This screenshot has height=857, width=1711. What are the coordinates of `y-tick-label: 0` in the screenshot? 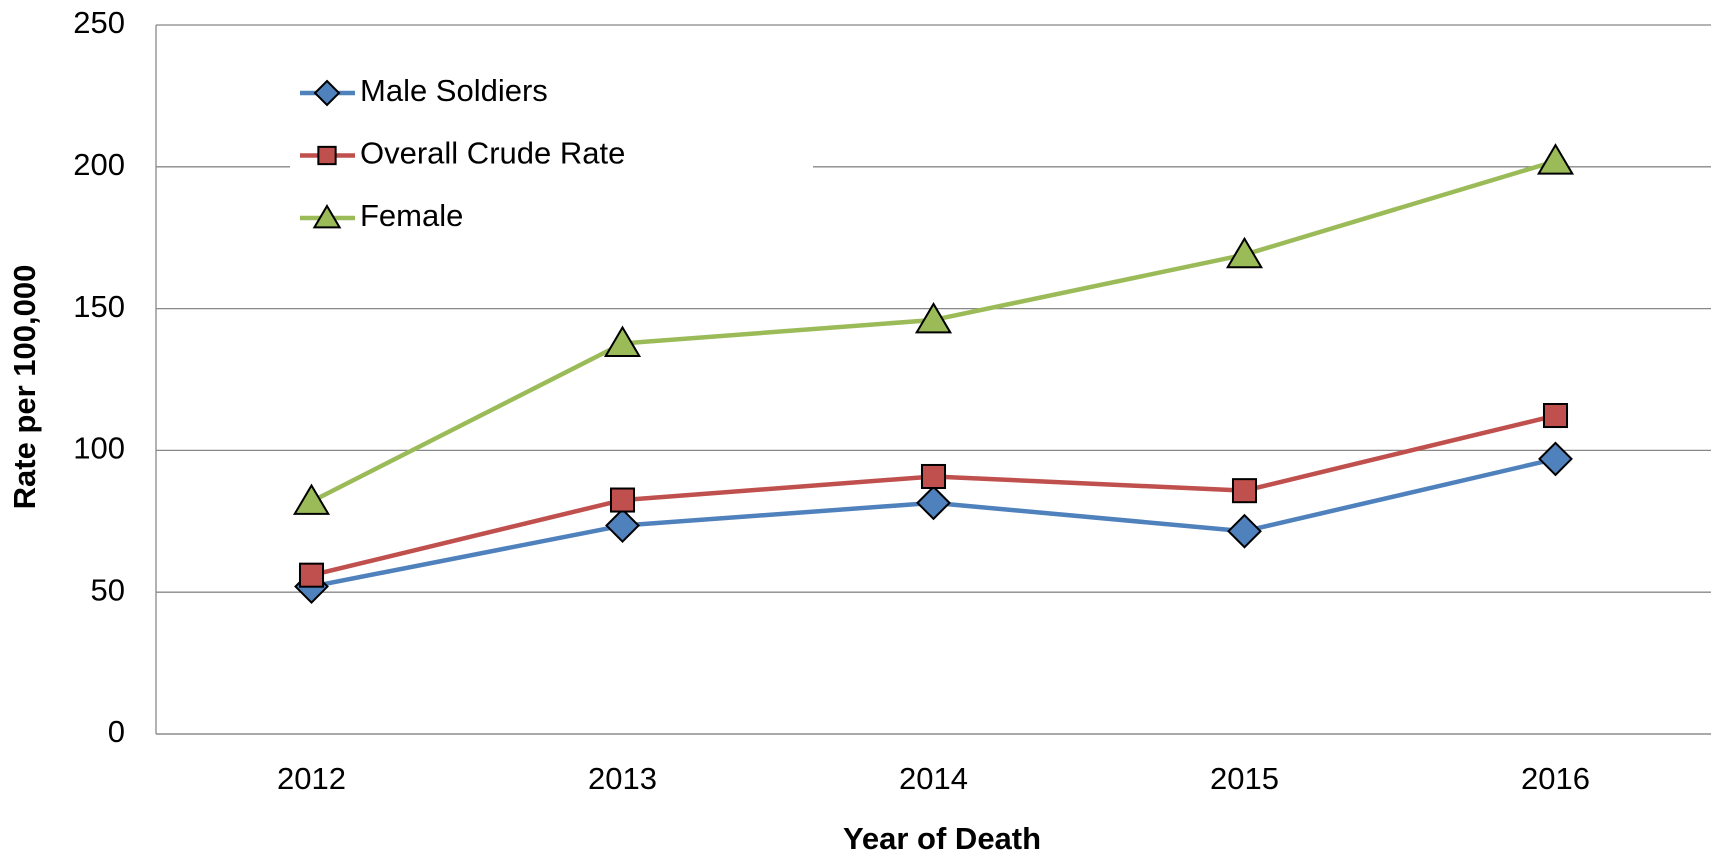 It's located at (116, 731).